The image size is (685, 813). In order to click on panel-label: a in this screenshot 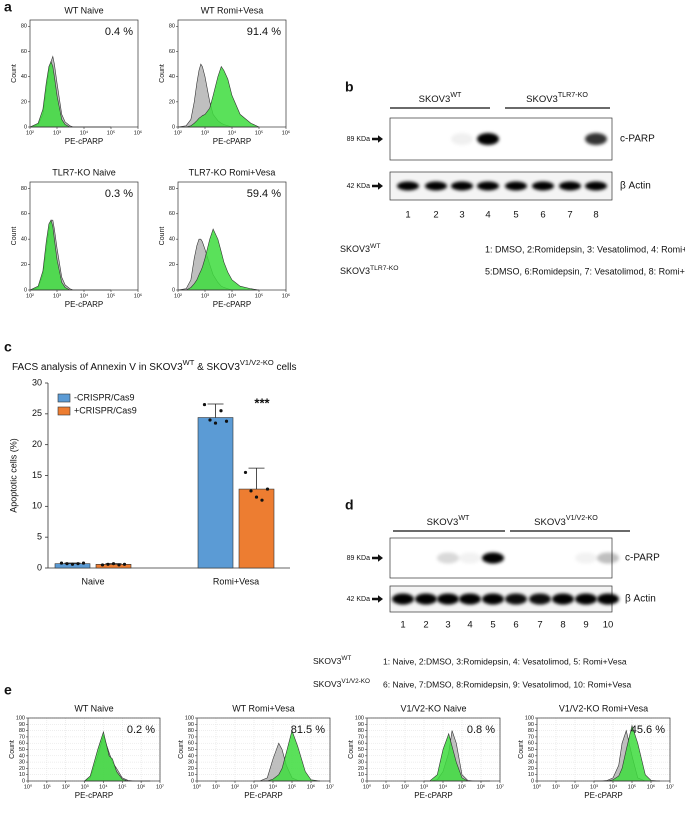, I will do `click(8, 7)`.